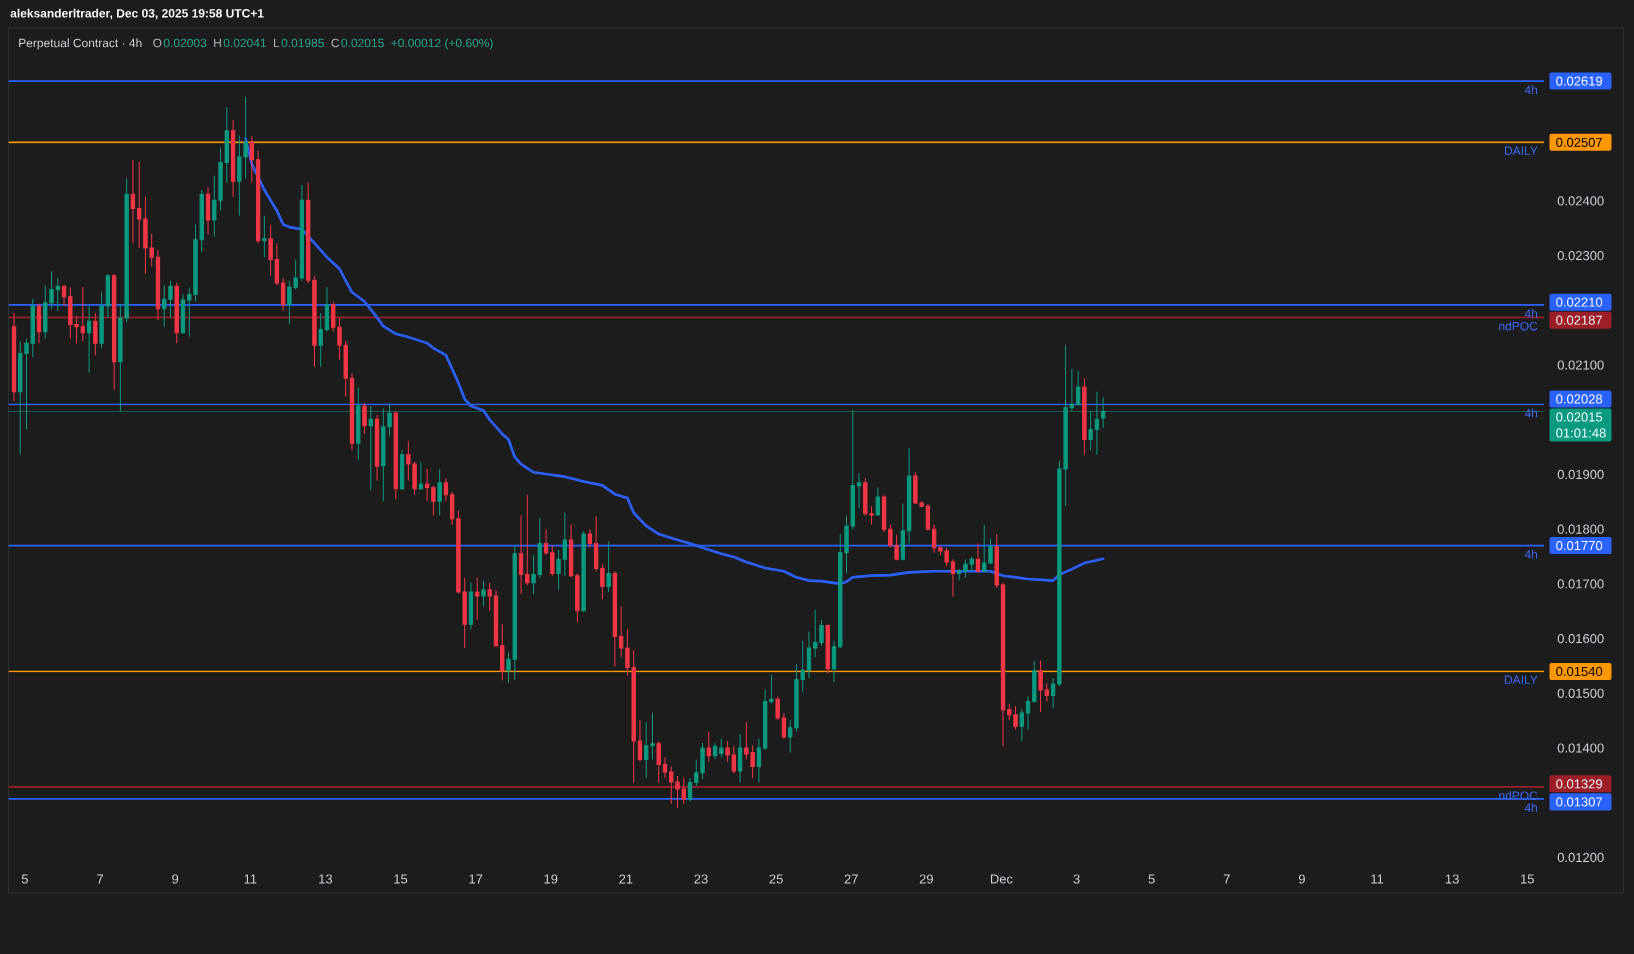 The height and width of the screenshot is (954, 1634). I want to click on y-tick-label: 0.01400, so click(1580, 748).